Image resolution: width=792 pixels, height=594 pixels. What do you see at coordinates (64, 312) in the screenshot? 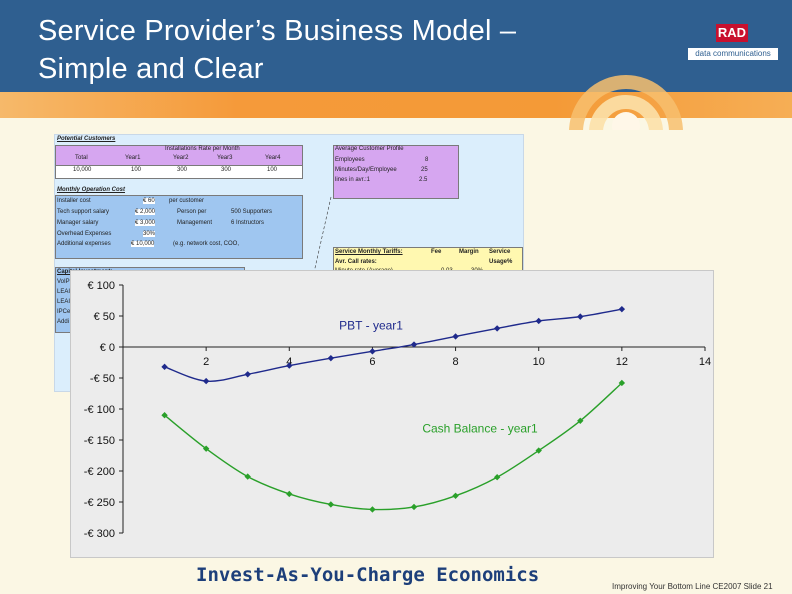
I see `capital-row-4: IPCe` at bounding box center [64, 312].